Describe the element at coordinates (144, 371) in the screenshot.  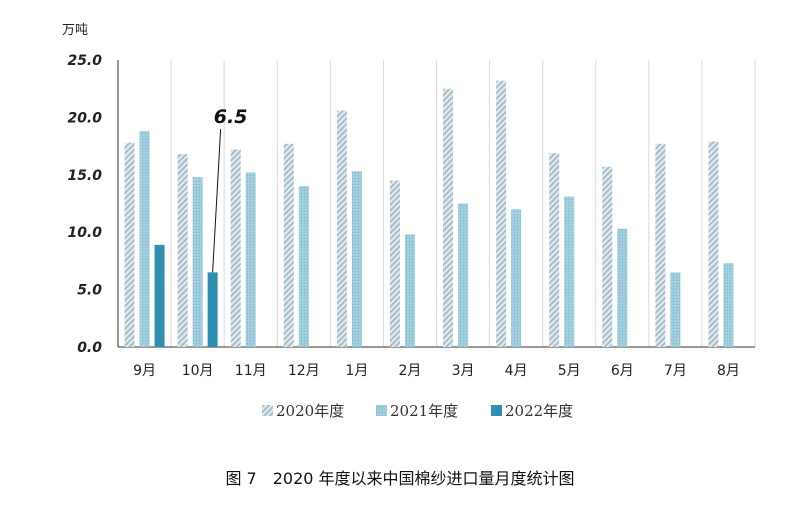
I see `x-tick-label: 9月` at that location.